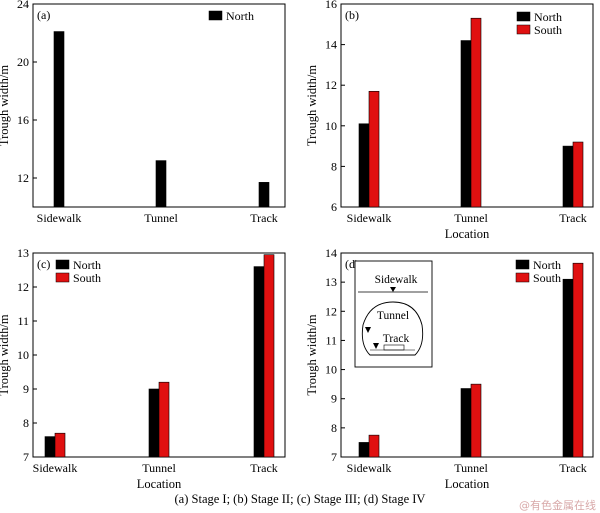  Describe the element at coordinates (43, 264) in the screenshot. I see `panel-letter: (c)` at that location.